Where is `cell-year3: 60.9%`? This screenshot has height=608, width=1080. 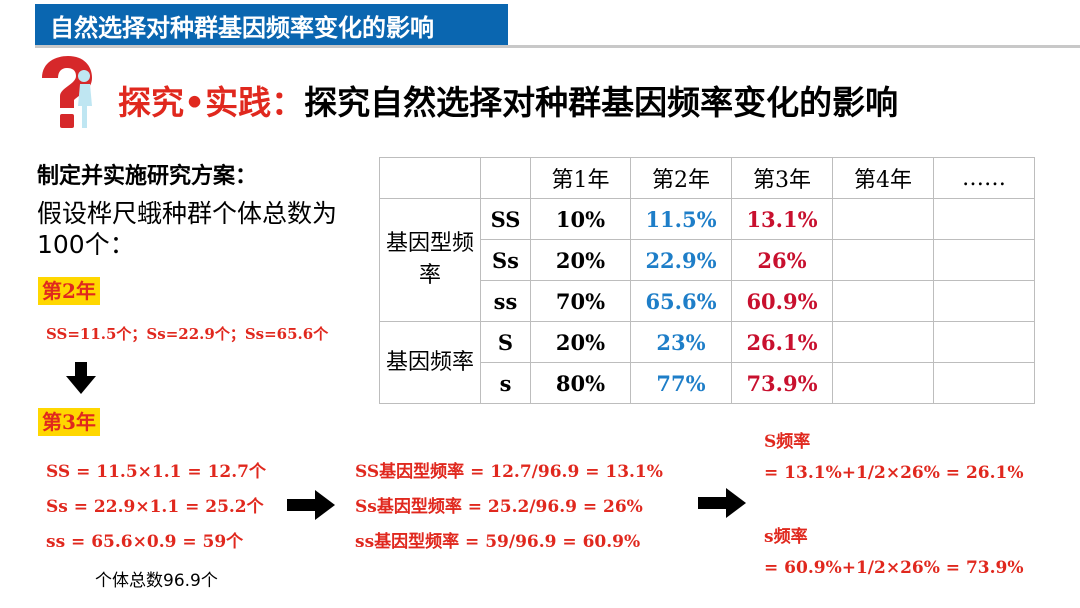
cell-year3: 60.9% is located at coordinates (782, 301).